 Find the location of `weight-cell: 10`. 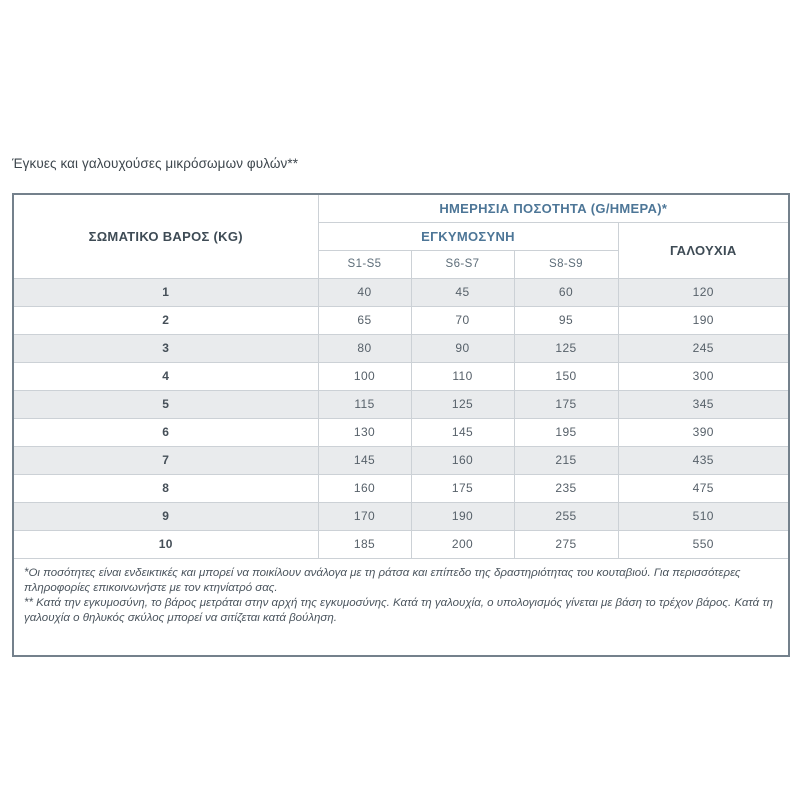

weight-cell: 10 is located at coordinates (165, 544).